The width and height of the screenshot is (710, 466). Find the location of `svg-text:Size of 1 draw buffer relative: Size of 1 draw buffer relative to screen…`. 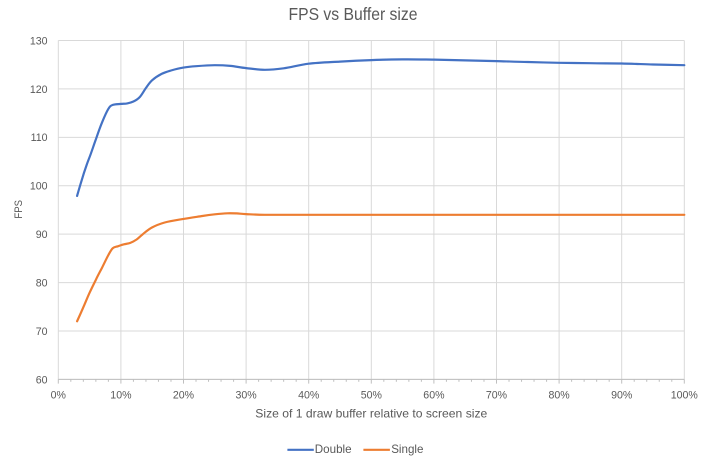

svg-text:Size of 1 draw buffer relative: Size of 1 draw buffer relative to screen… is located at coordinates (371, 414).